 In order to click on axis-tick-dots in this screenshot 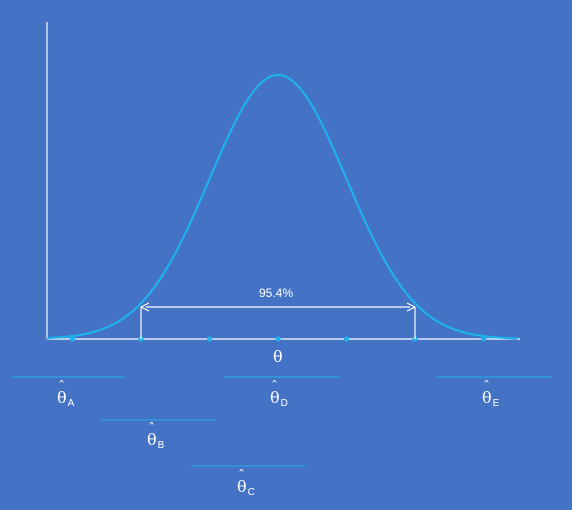, I will do `click(278, 339)`.